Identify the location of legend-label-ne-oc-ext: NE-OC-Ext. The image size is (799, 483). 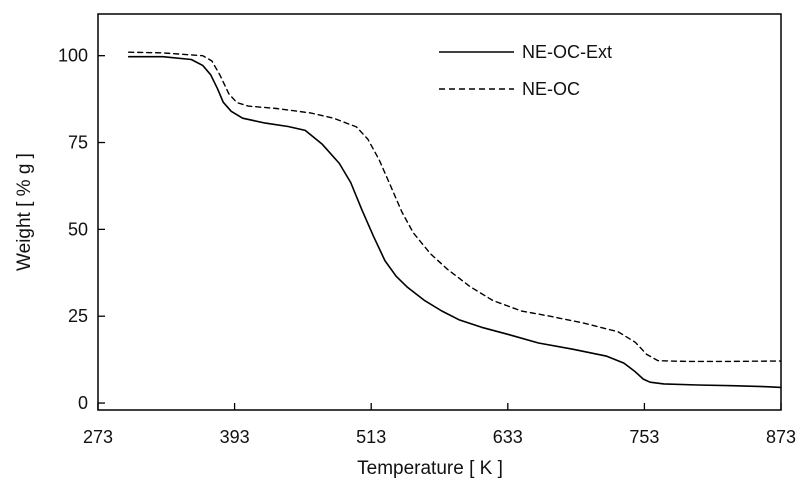
(567, 52).